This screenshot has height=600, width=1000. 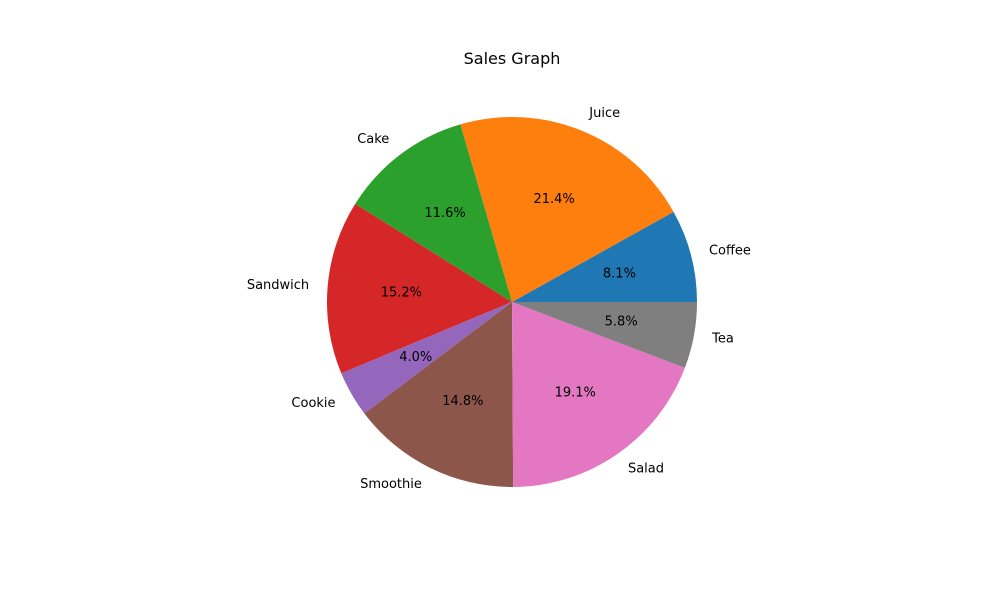 I want to click on pie-slice-cookie, so click(x=426, y=358).